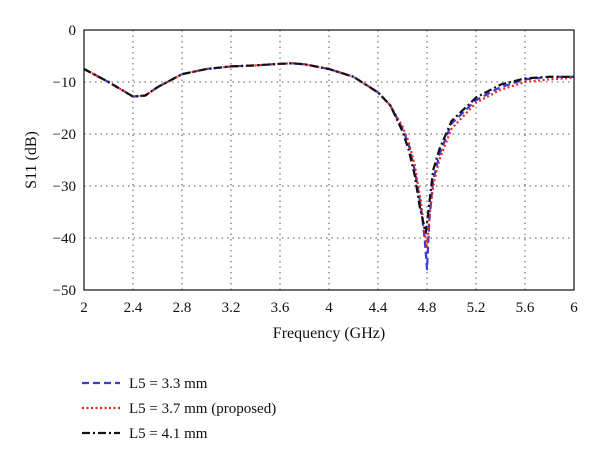 The image size is (600, 461). What do you see at coordinates (378, 308) in the screenshot?
I see `x-tick-label: 4.4` at bounding box center [378, 308].